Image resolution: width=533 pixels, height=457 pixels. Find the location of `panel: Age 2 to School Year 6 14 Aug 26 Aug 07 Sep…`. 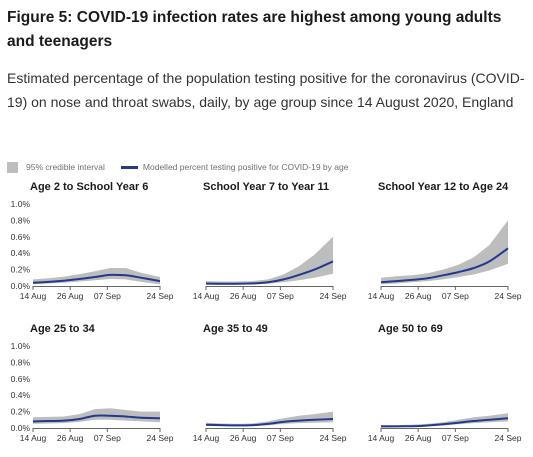

panel: Age 2 to School Year 6 14 Aug 26 Aug 07 Sep… is located at coordinates (92, 241).